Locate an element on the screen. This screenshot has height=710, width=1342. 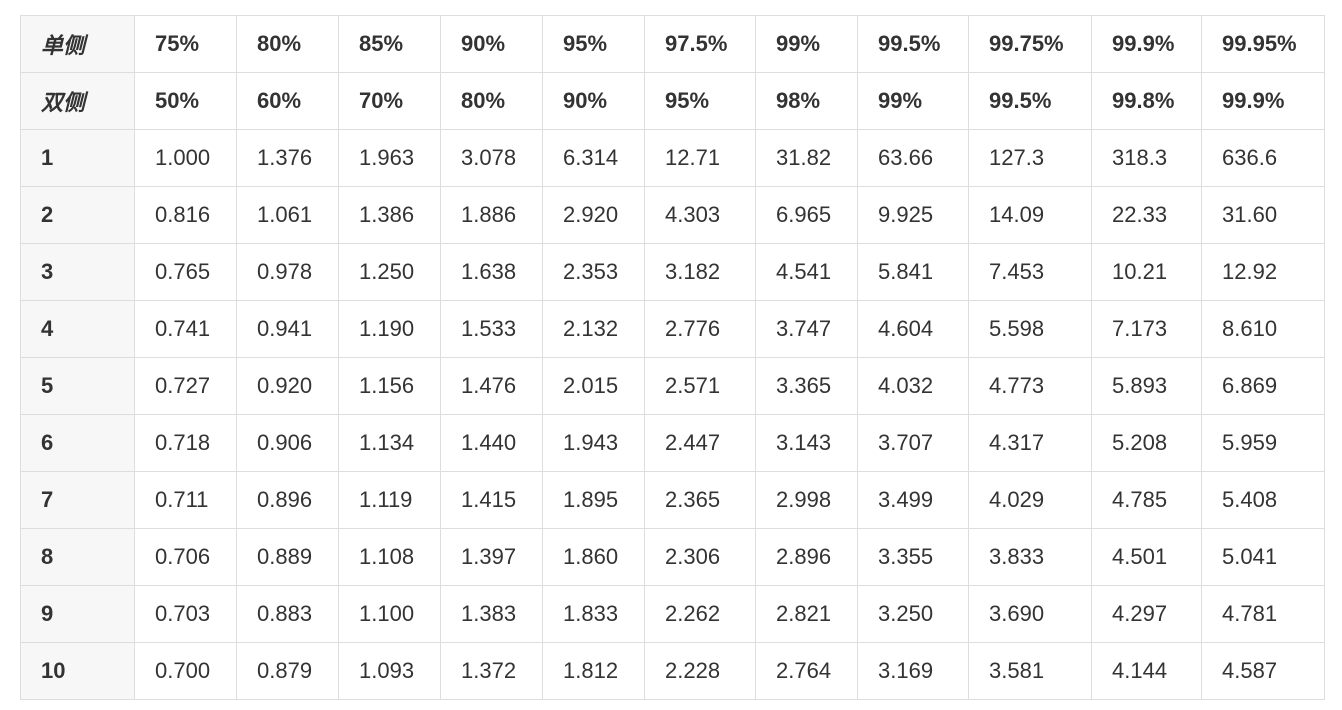
degrees-of-freedom-cell: 3 is located at coordinates (77, 272).